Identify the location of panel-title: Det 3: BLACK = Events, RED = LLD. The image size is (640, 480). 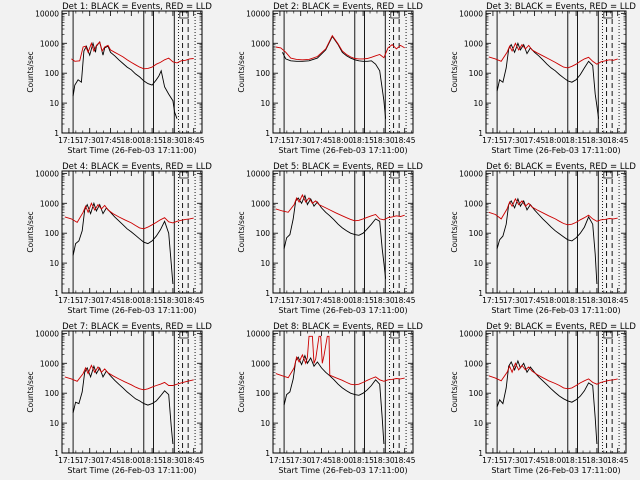
(561, 7).